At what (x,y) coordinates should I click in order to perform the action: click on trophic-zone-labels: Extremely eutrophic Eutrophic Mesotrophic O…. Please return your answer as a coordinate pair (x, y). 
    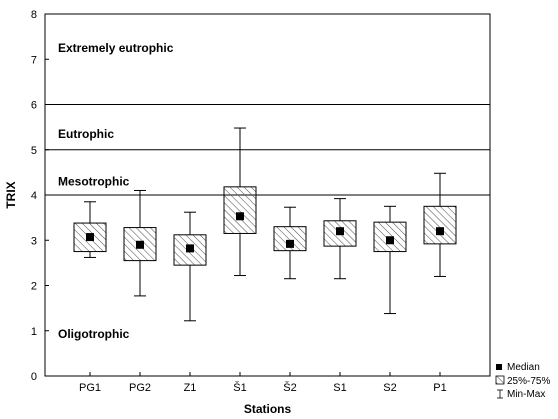
    Looking at the image, I should click on (116, 191).